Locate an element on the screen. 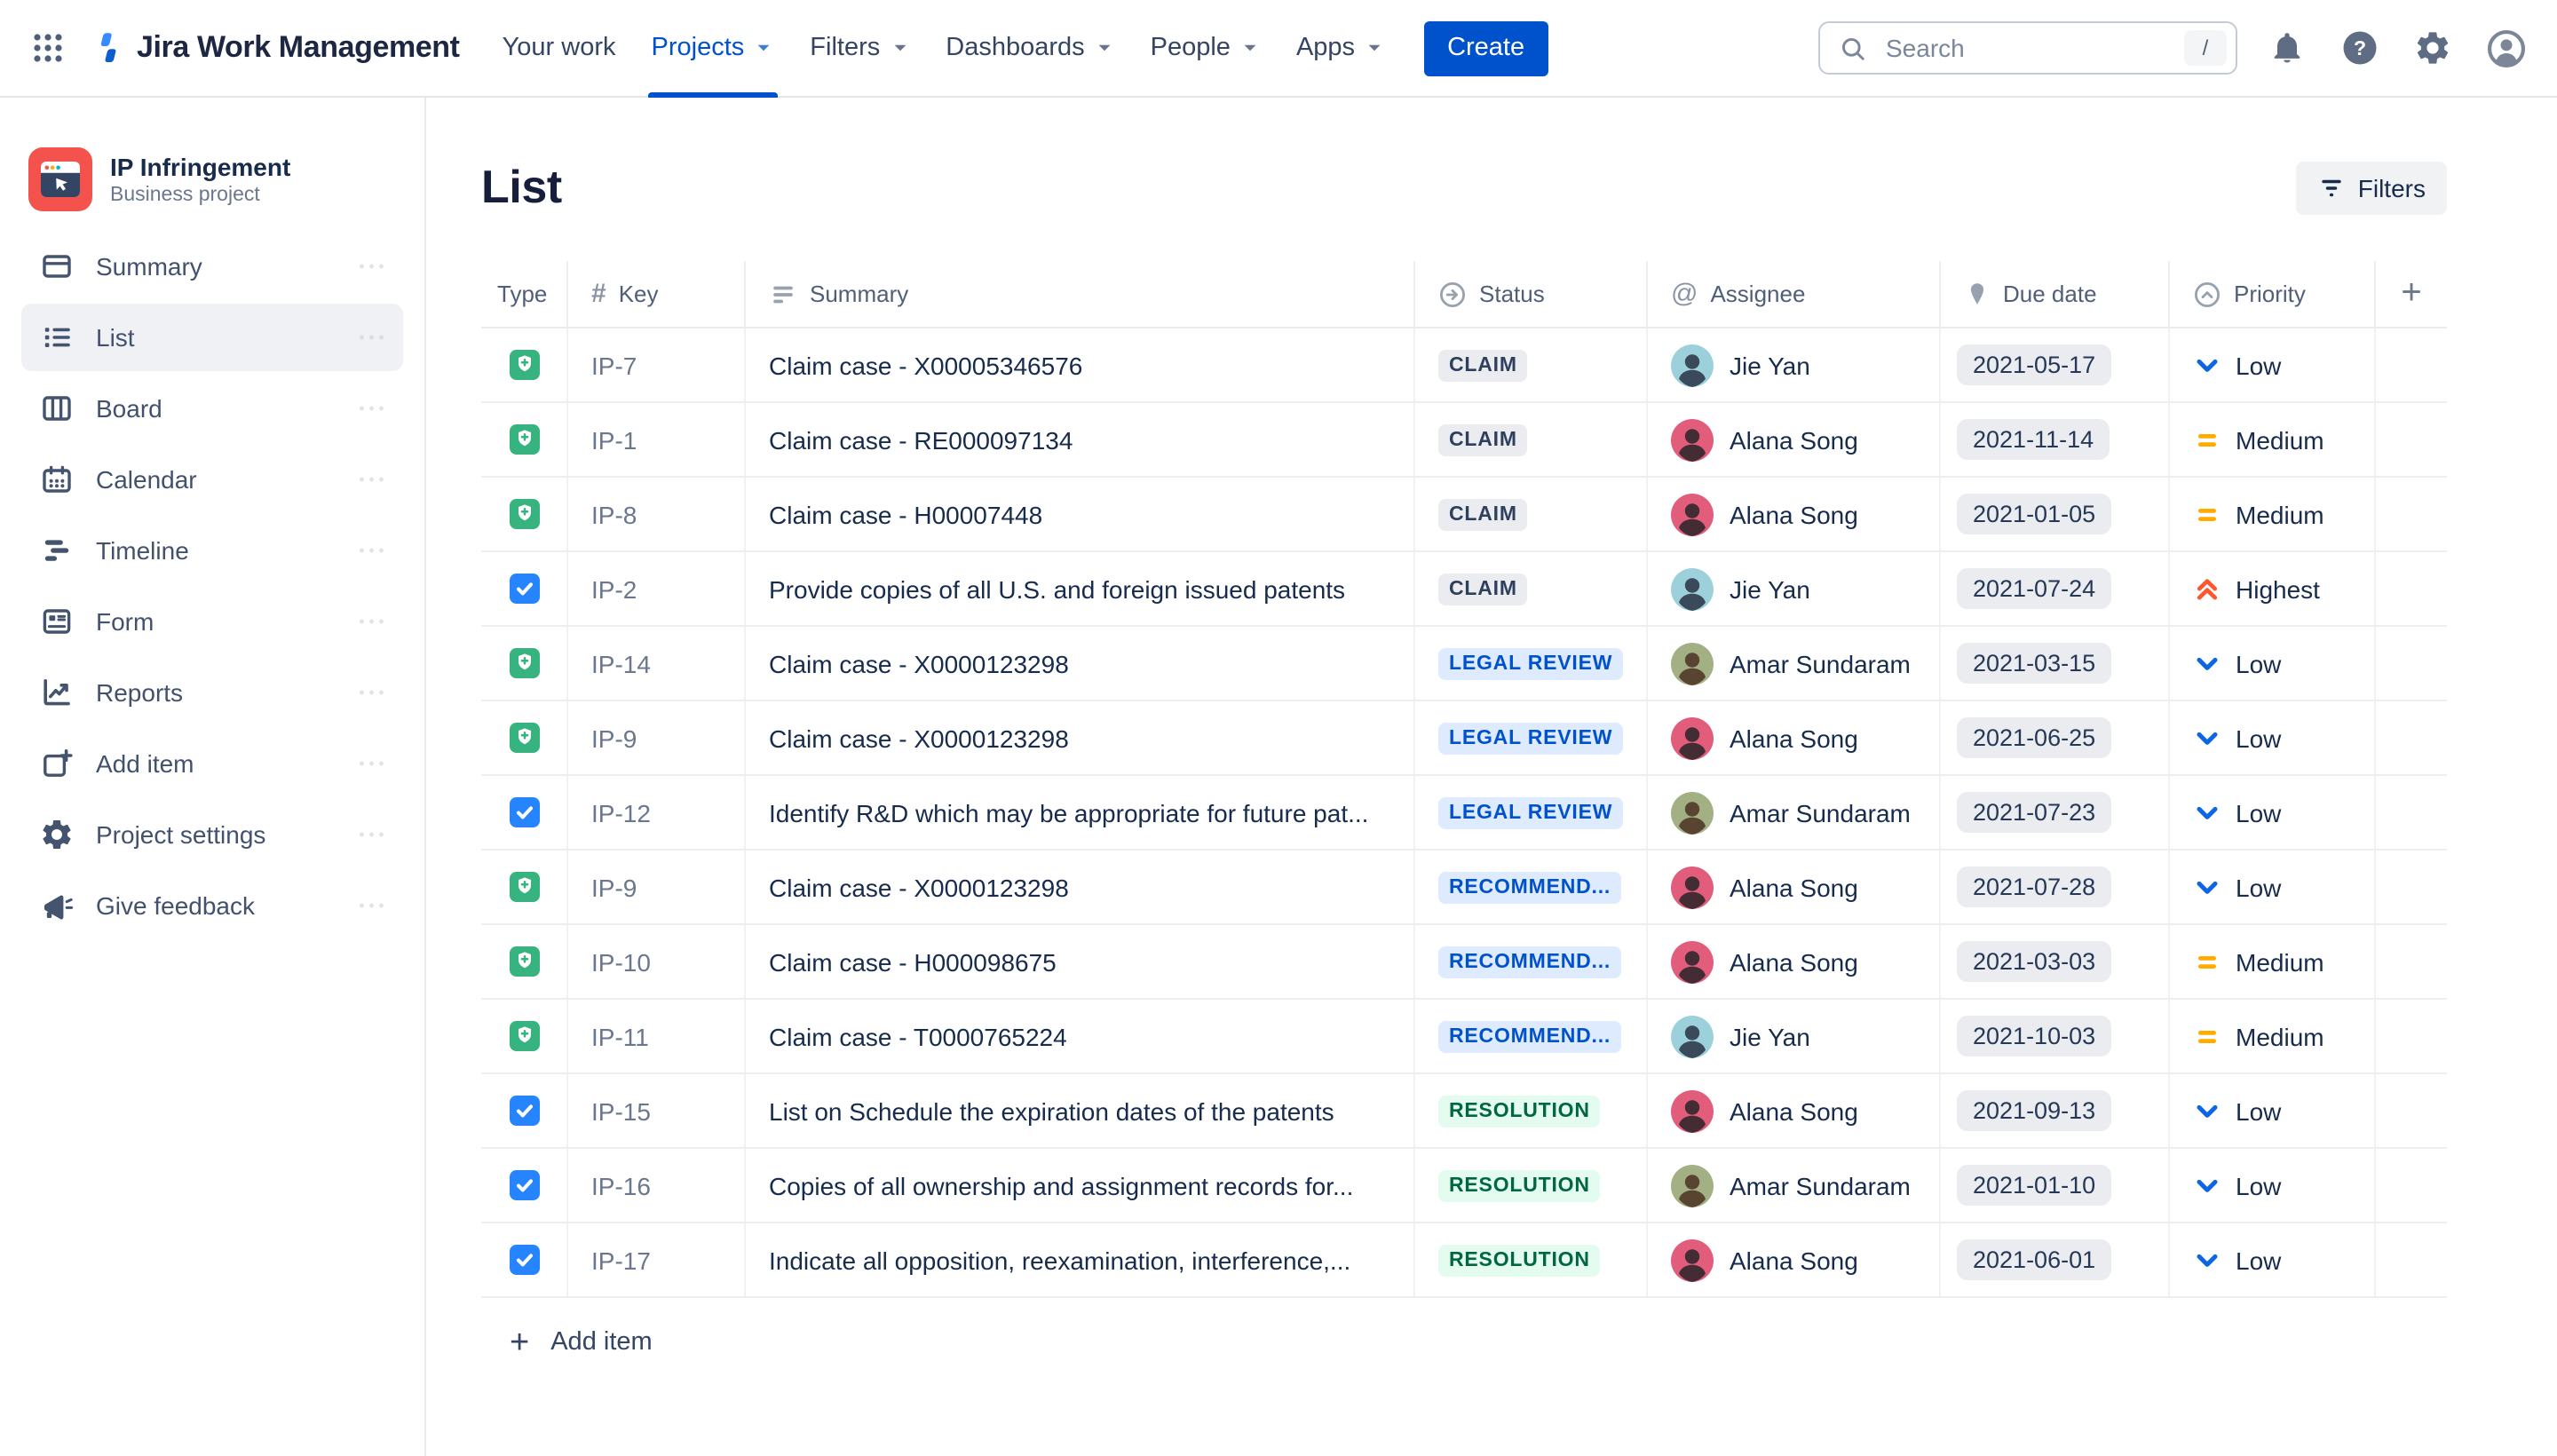 The height and width of the screenshot is (1456, 2557). due-date-badge: 2021-07-23 is located at coordinates (2034, 812).